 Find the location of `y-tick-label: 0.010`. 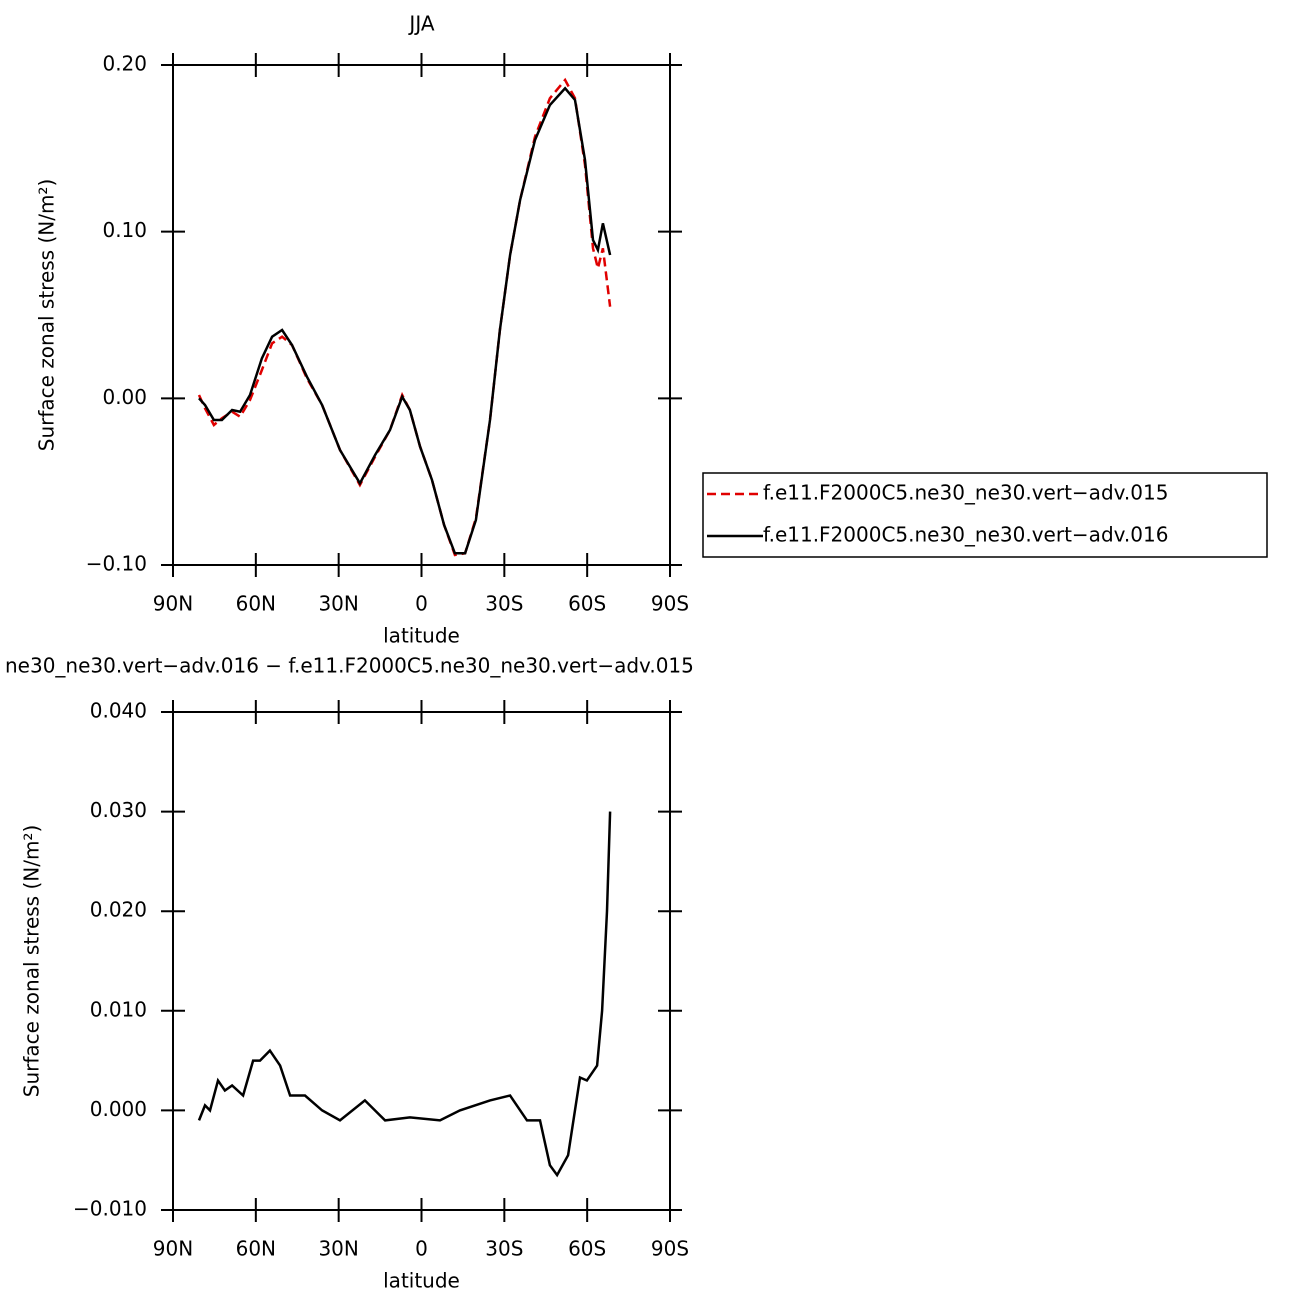

y-tick-label: 0.010 is located at coordinates (118, 1009).